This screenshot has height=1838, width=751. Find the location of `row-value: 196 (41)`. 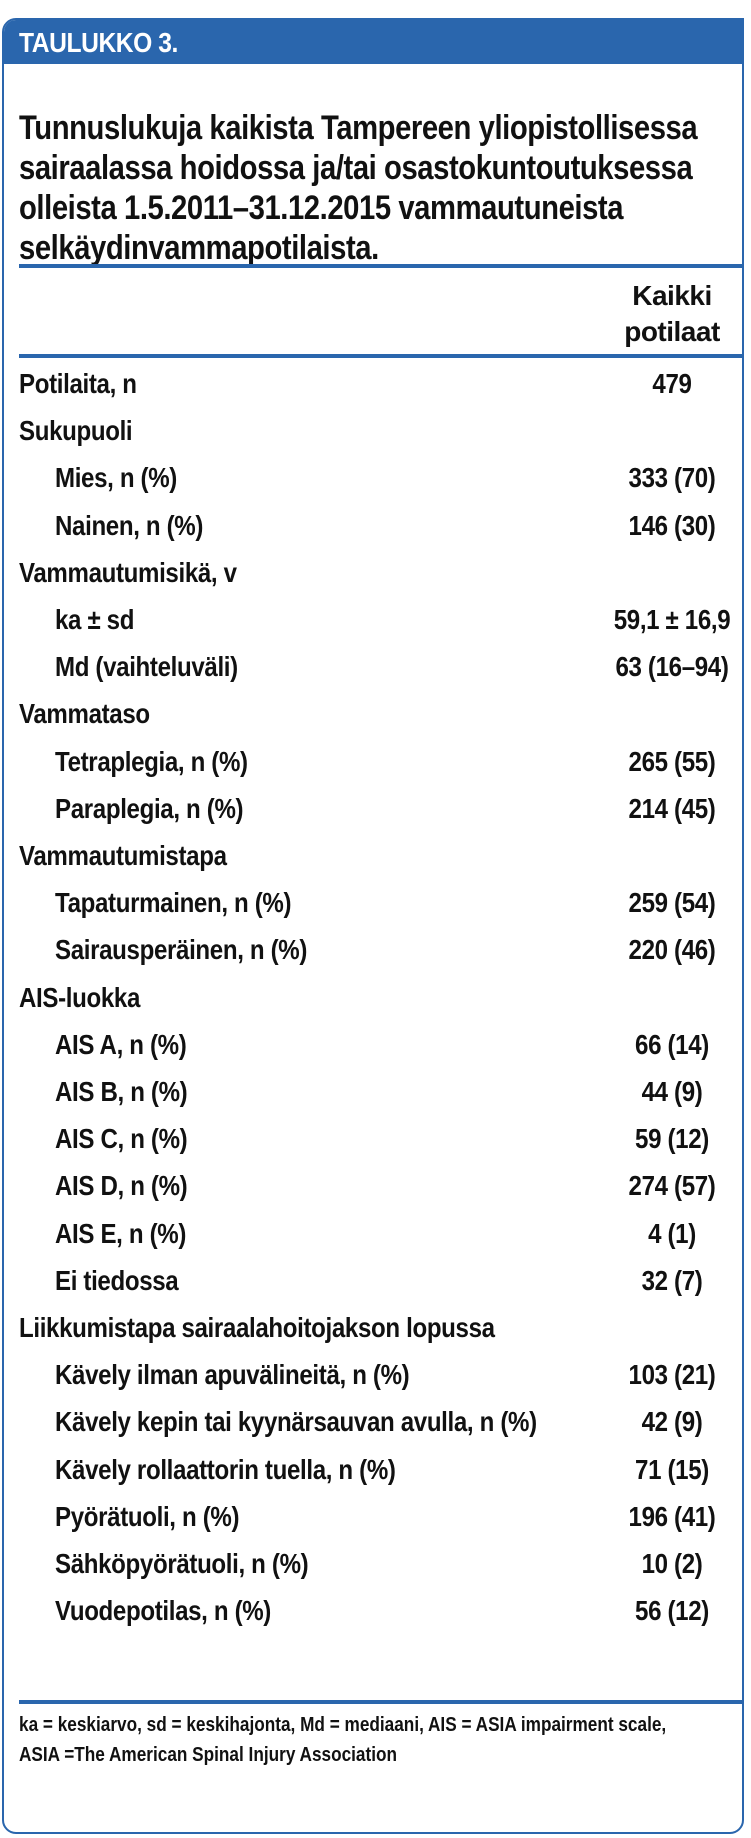

row-value: 196 (41) is located at coordinates (672, 1516).